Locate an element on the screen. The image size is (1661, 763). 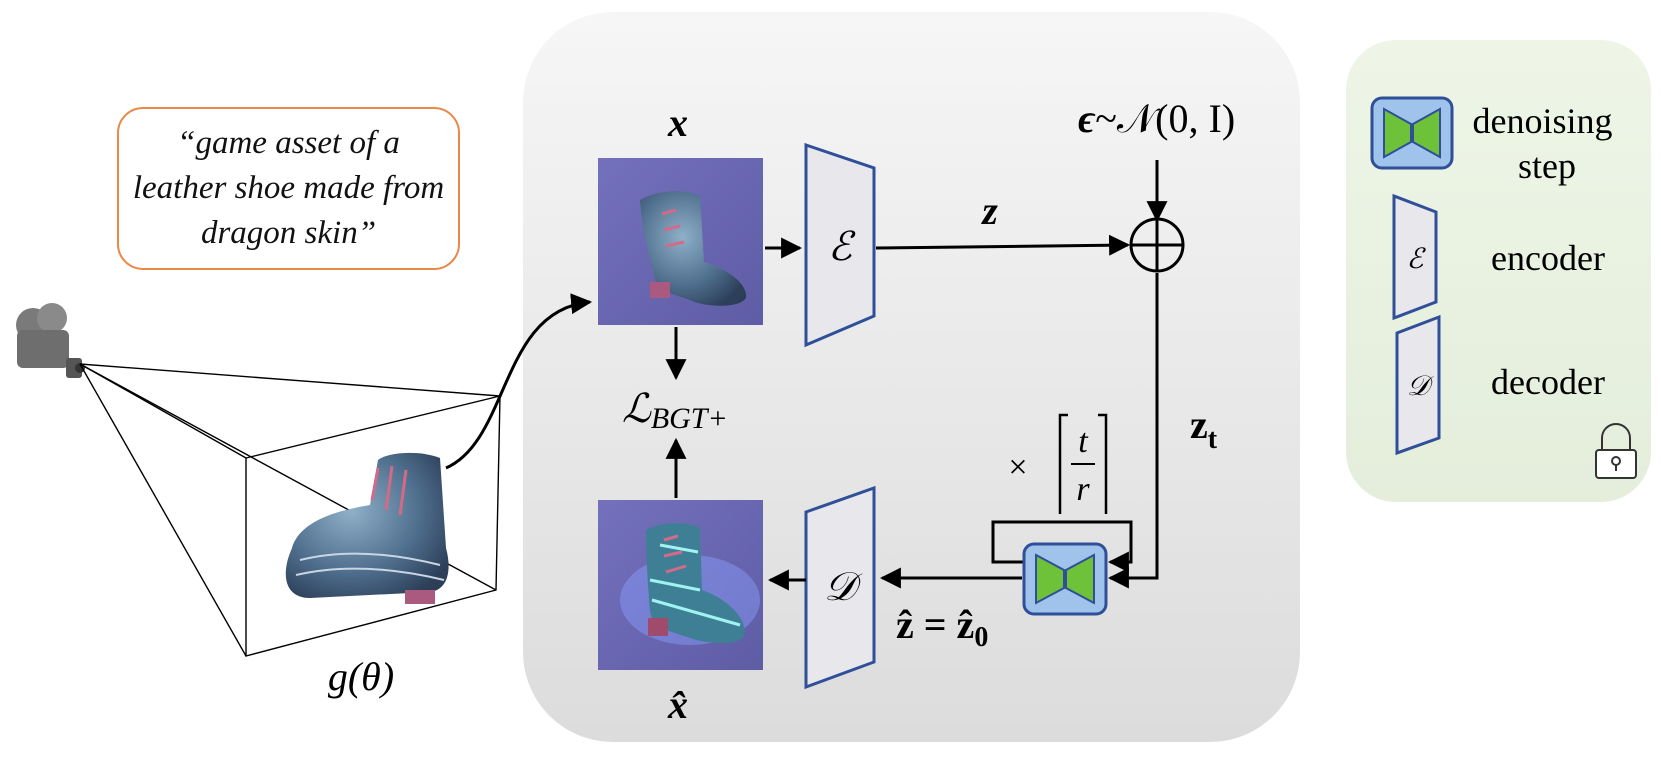
label-z: z is located at coordinates (989, 210).